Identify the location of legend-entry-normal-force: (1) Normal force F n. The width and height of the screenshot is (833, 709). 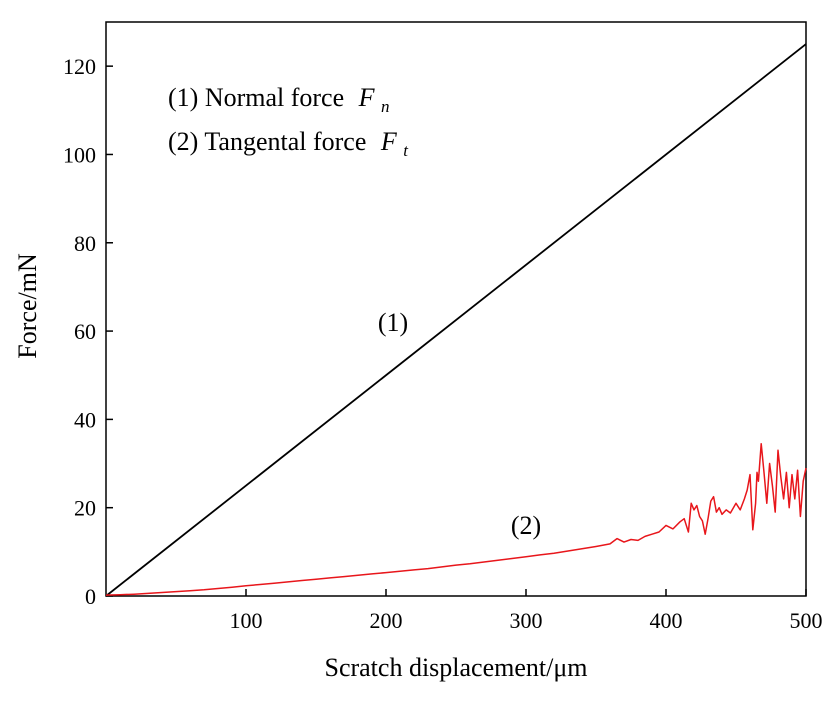
(279, 99).